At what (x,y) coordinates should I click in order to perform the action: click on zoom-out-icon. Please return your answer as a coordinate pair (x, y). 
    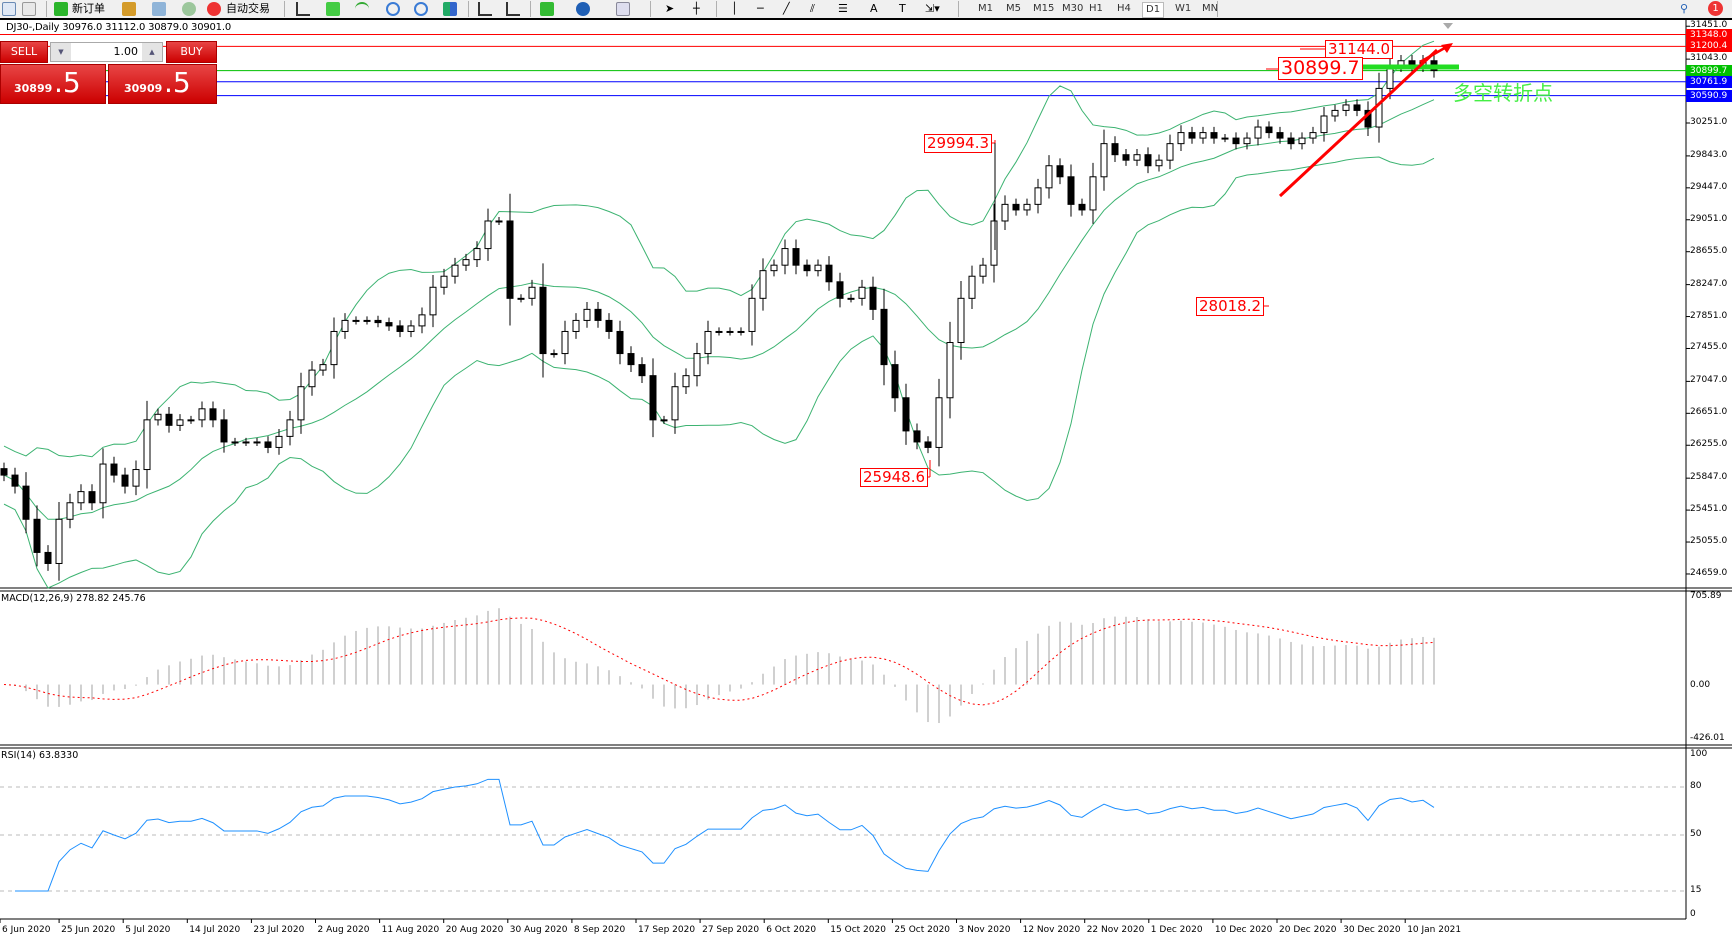
    Looking at the image, I should click on (421, 9).